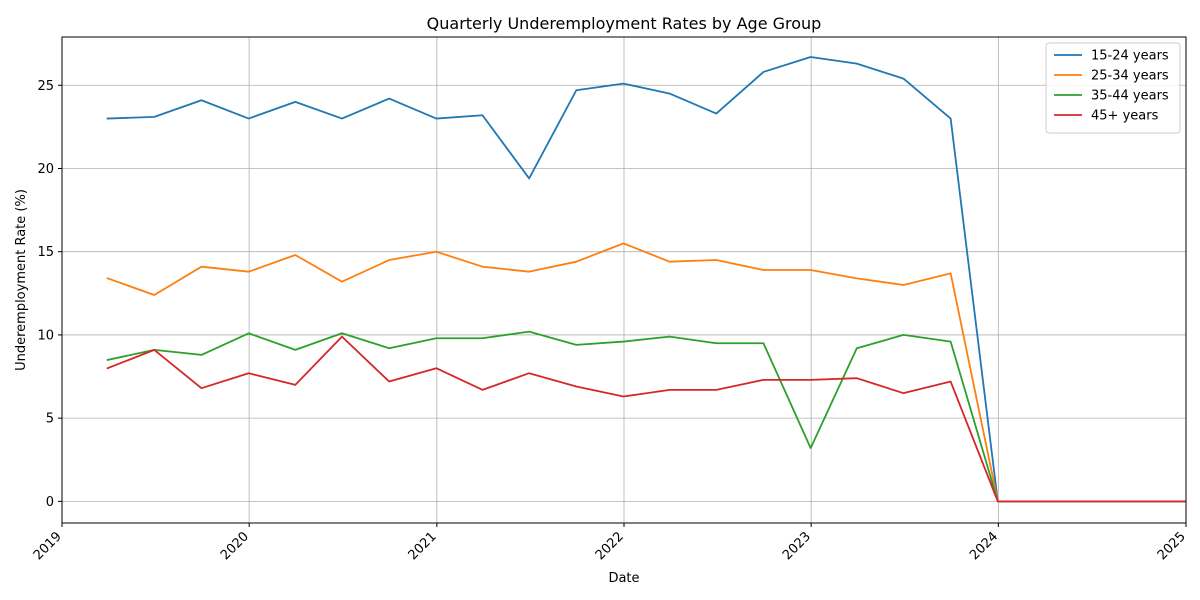 This screenshot has width=1200, height=600. I want to click on legend-label: 25-34 years, so click(1130, 76).